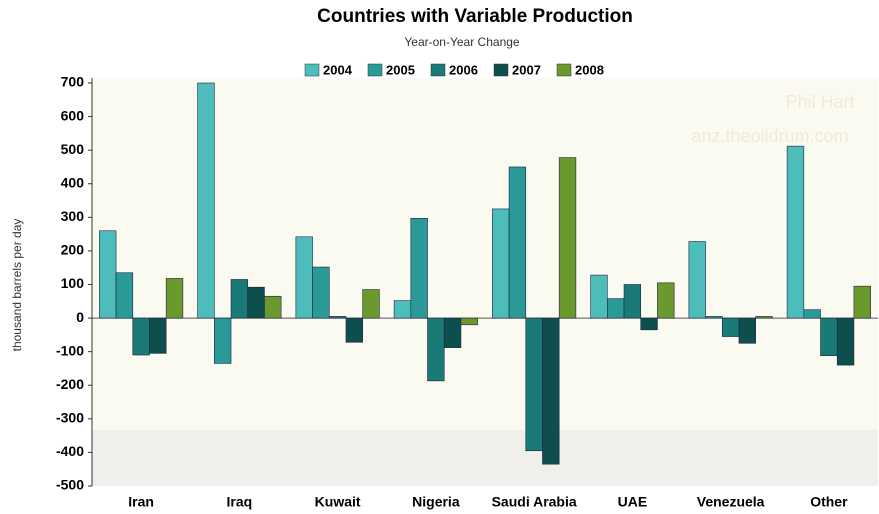 The image size is (879, 514). Describe the element at coordinates (463, 69) in the screenshot. I see `legend-label: 2006` at that location.